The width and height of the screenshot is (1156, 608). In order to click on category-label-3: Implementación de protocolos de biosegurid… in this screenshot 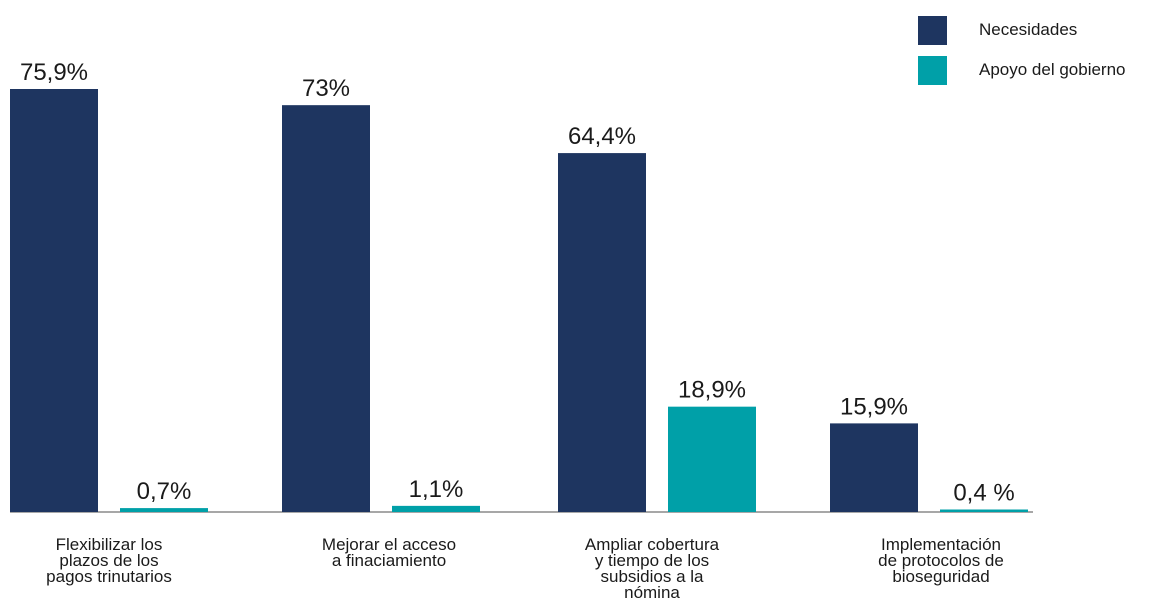, I will do `click(941, 560)`.